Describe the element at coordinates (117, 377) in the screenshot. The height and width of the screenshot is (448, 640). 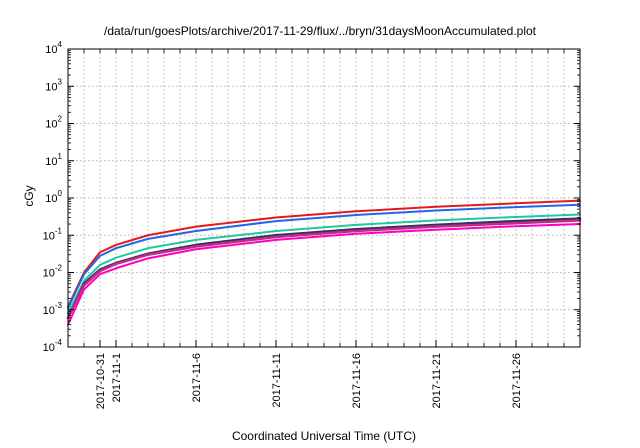
I see `x-tick-label: 2017-11-1` at that location.